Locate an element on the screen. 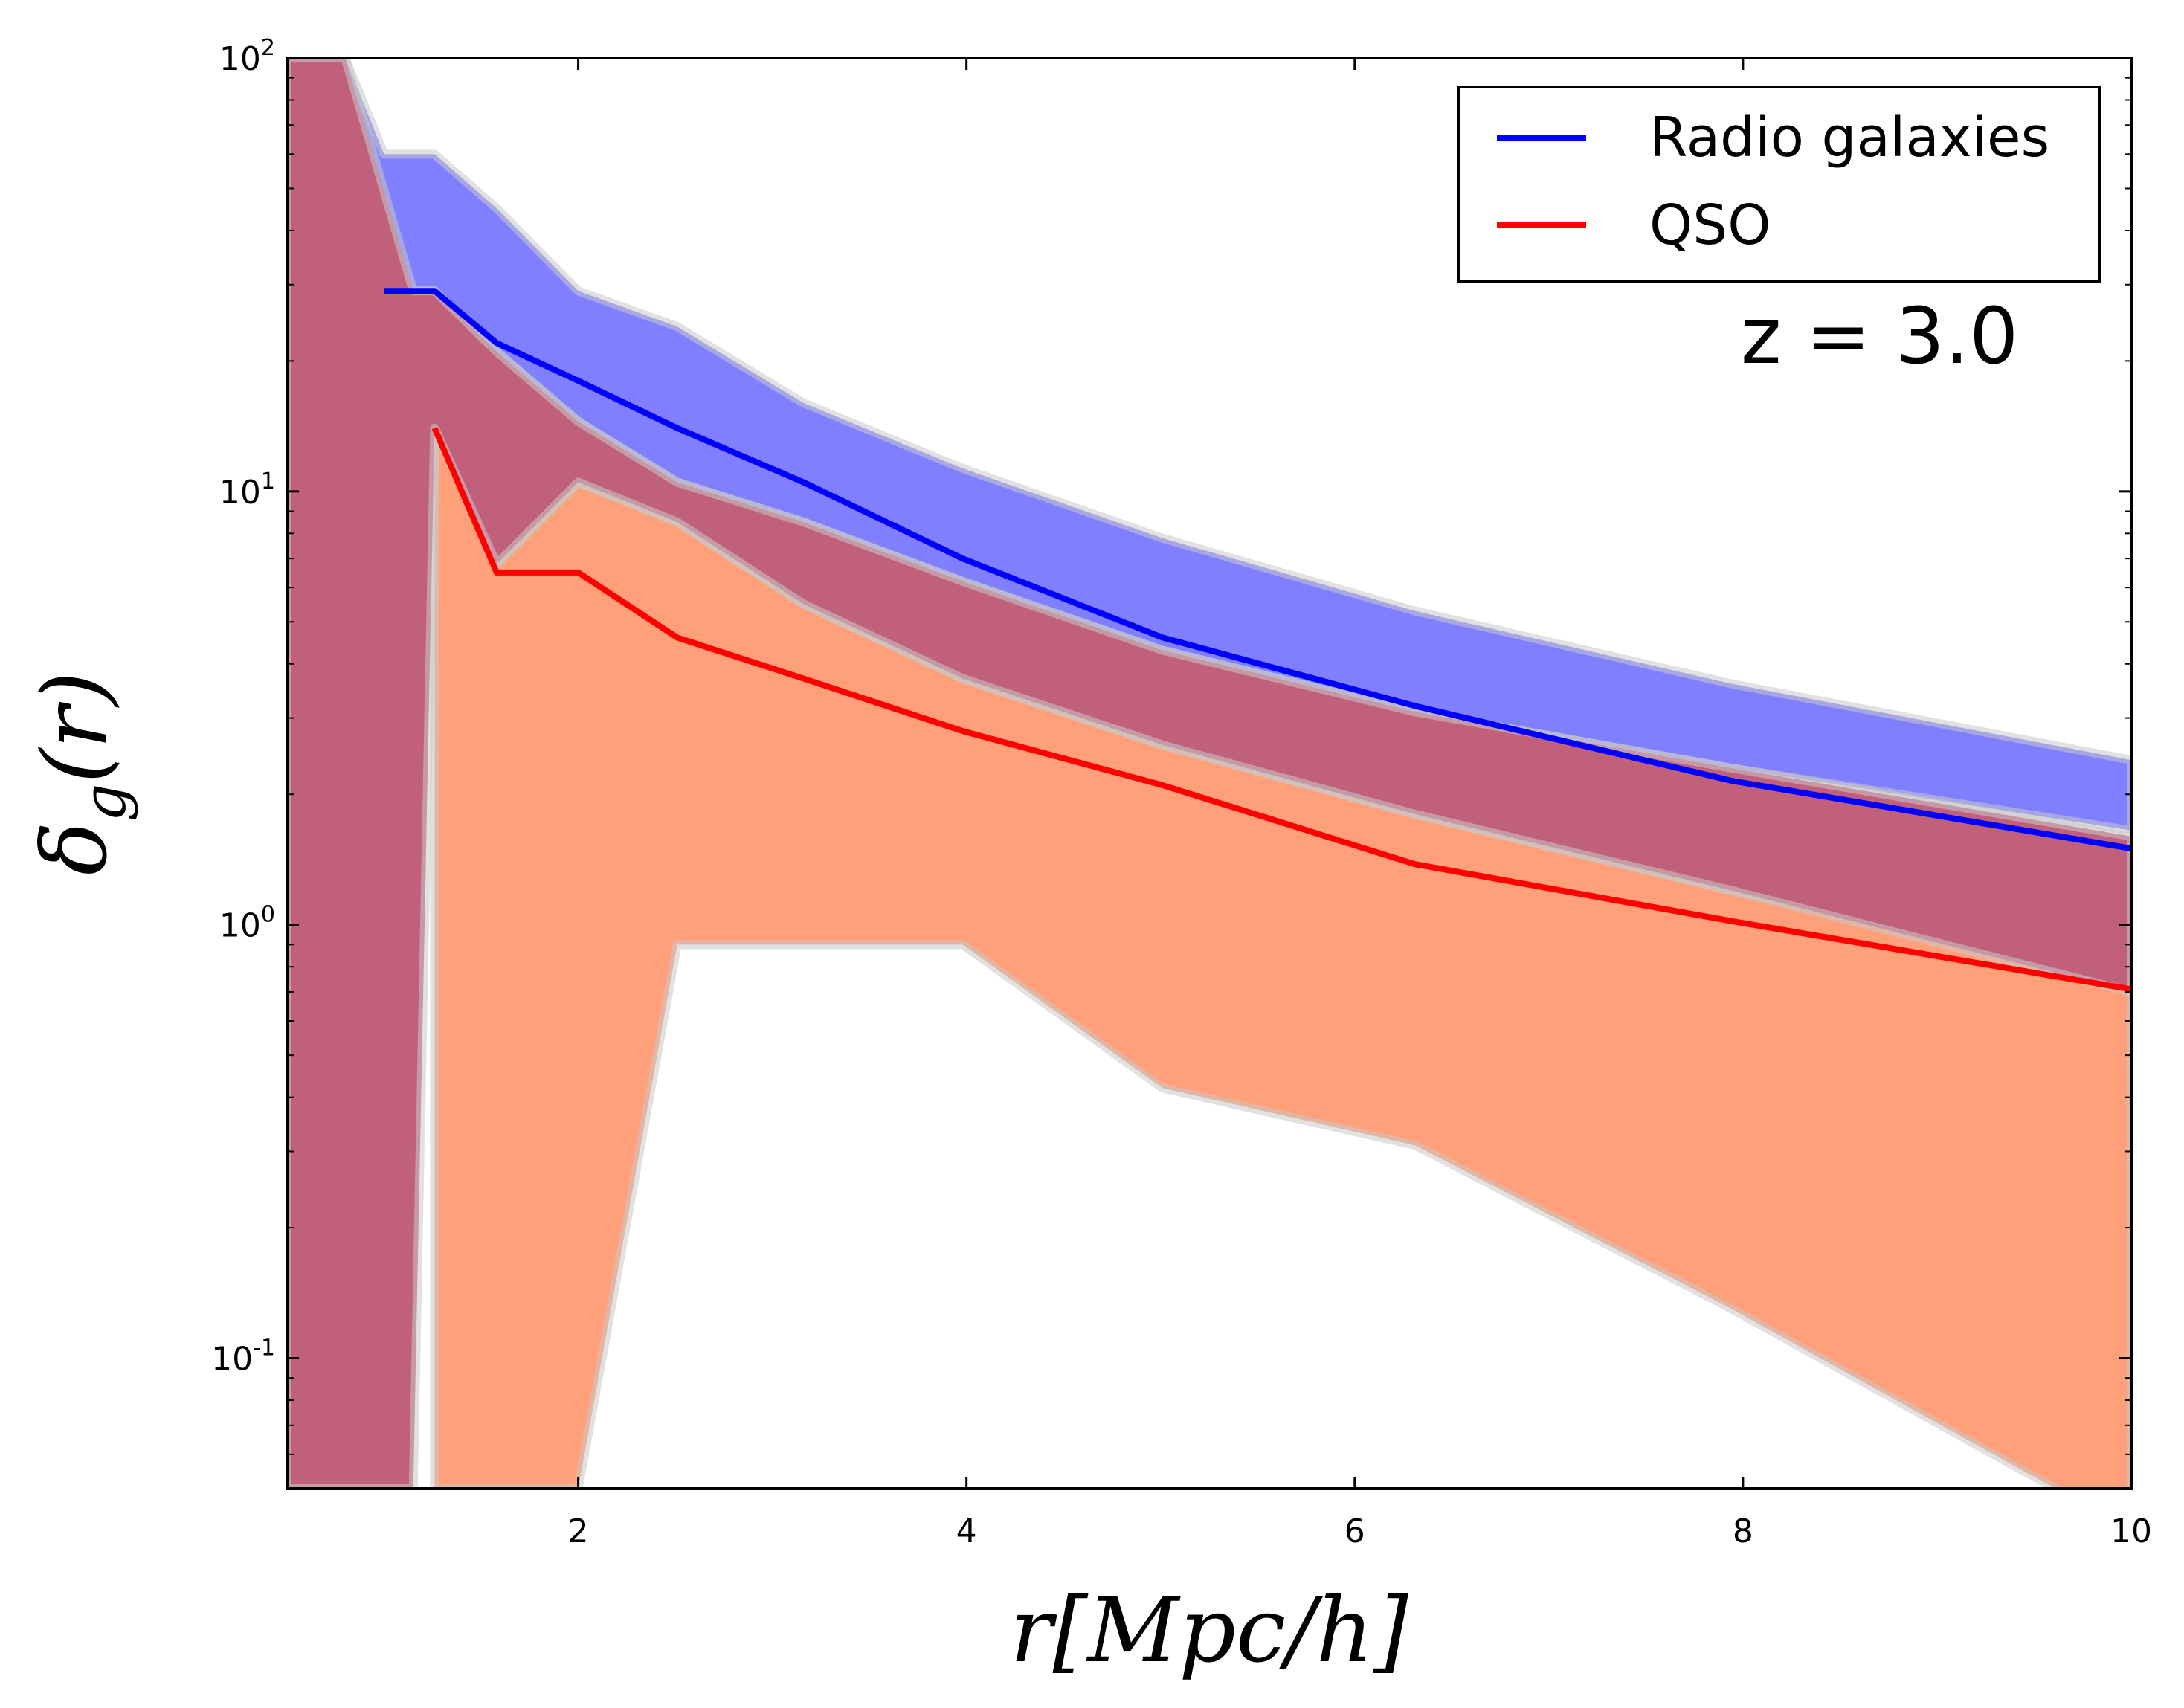 Image resolution: width=2184 pixels, height=1708 pixels. legend-label-qso: QSO is located at coordinates (1710, 225).